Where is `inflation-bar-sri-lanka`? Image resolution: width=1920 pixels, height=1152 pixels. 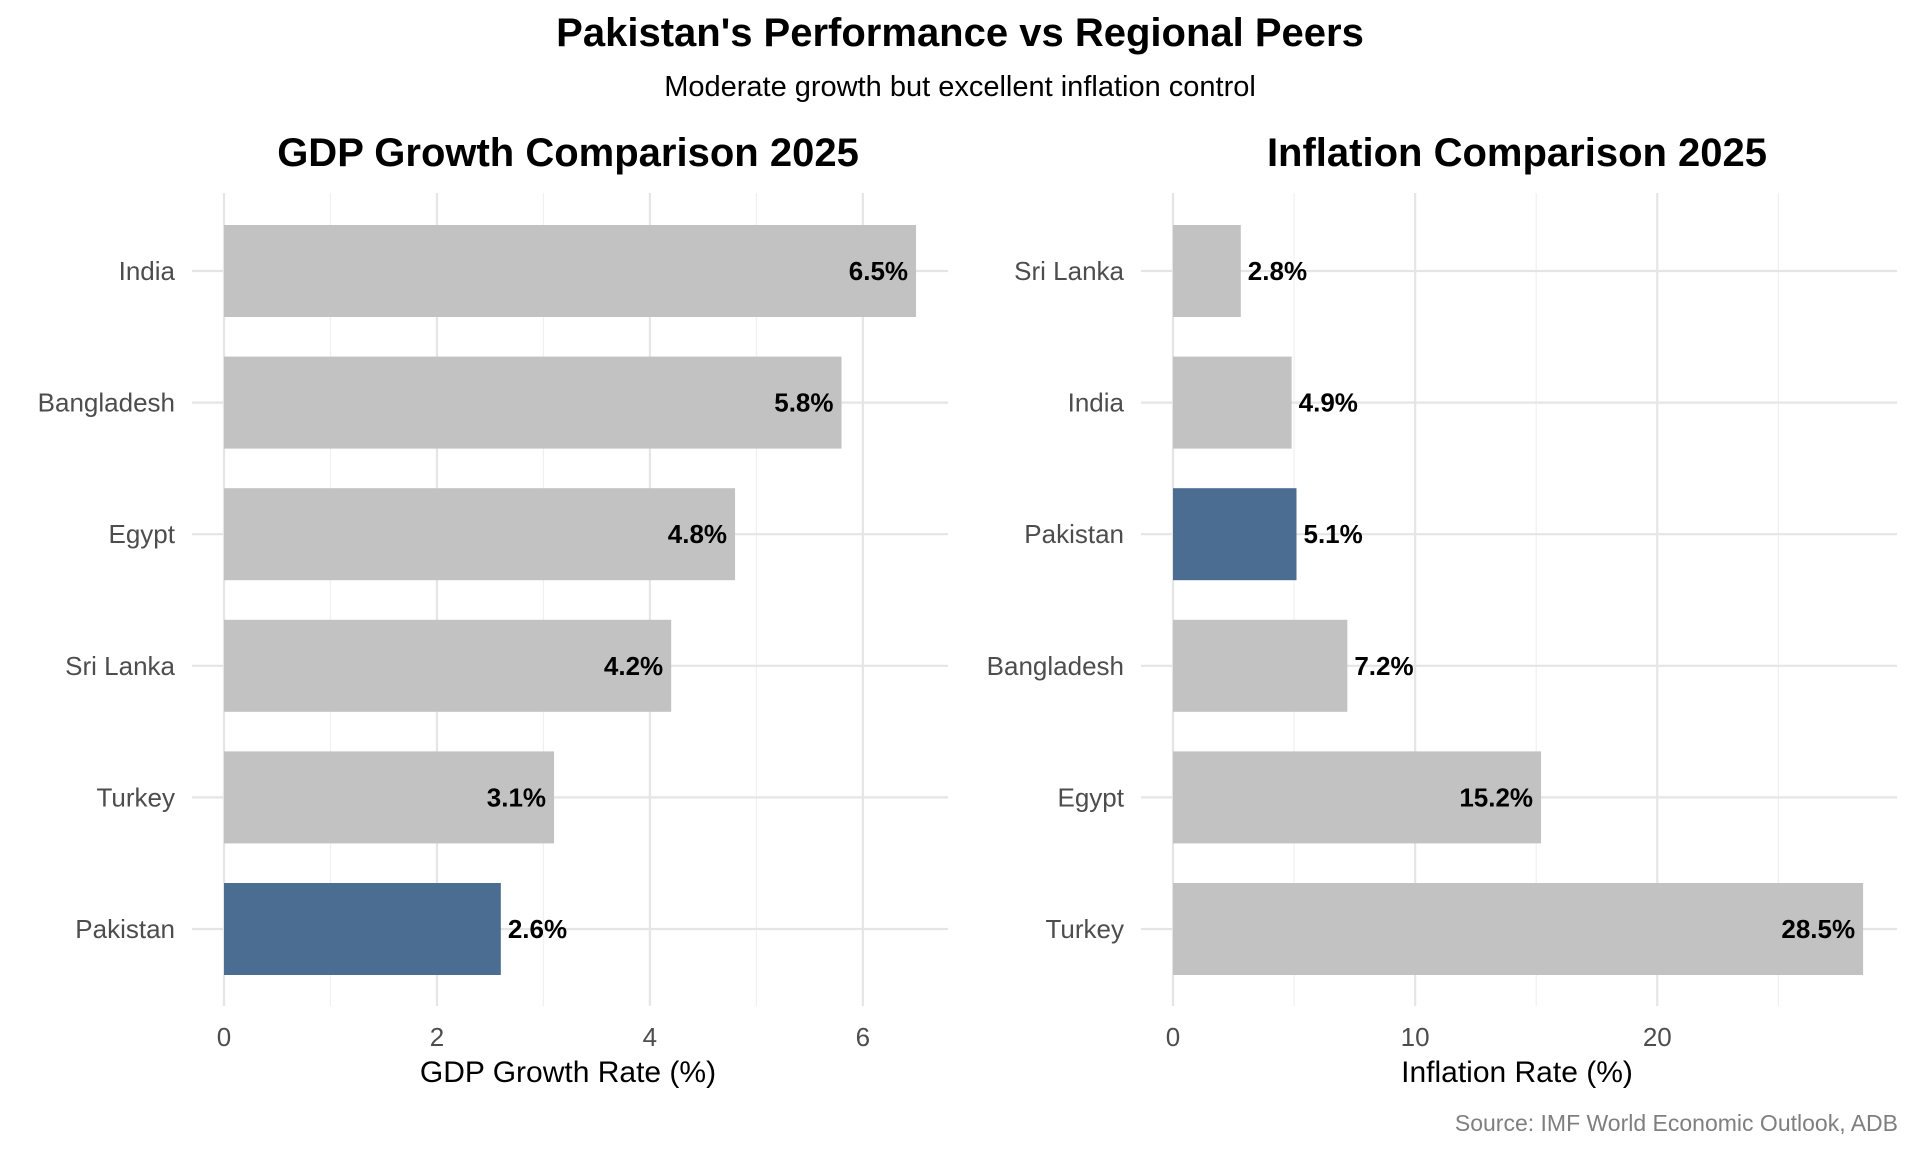 inflation-bar-sri-lanka is located at coordinates (1207, 271).